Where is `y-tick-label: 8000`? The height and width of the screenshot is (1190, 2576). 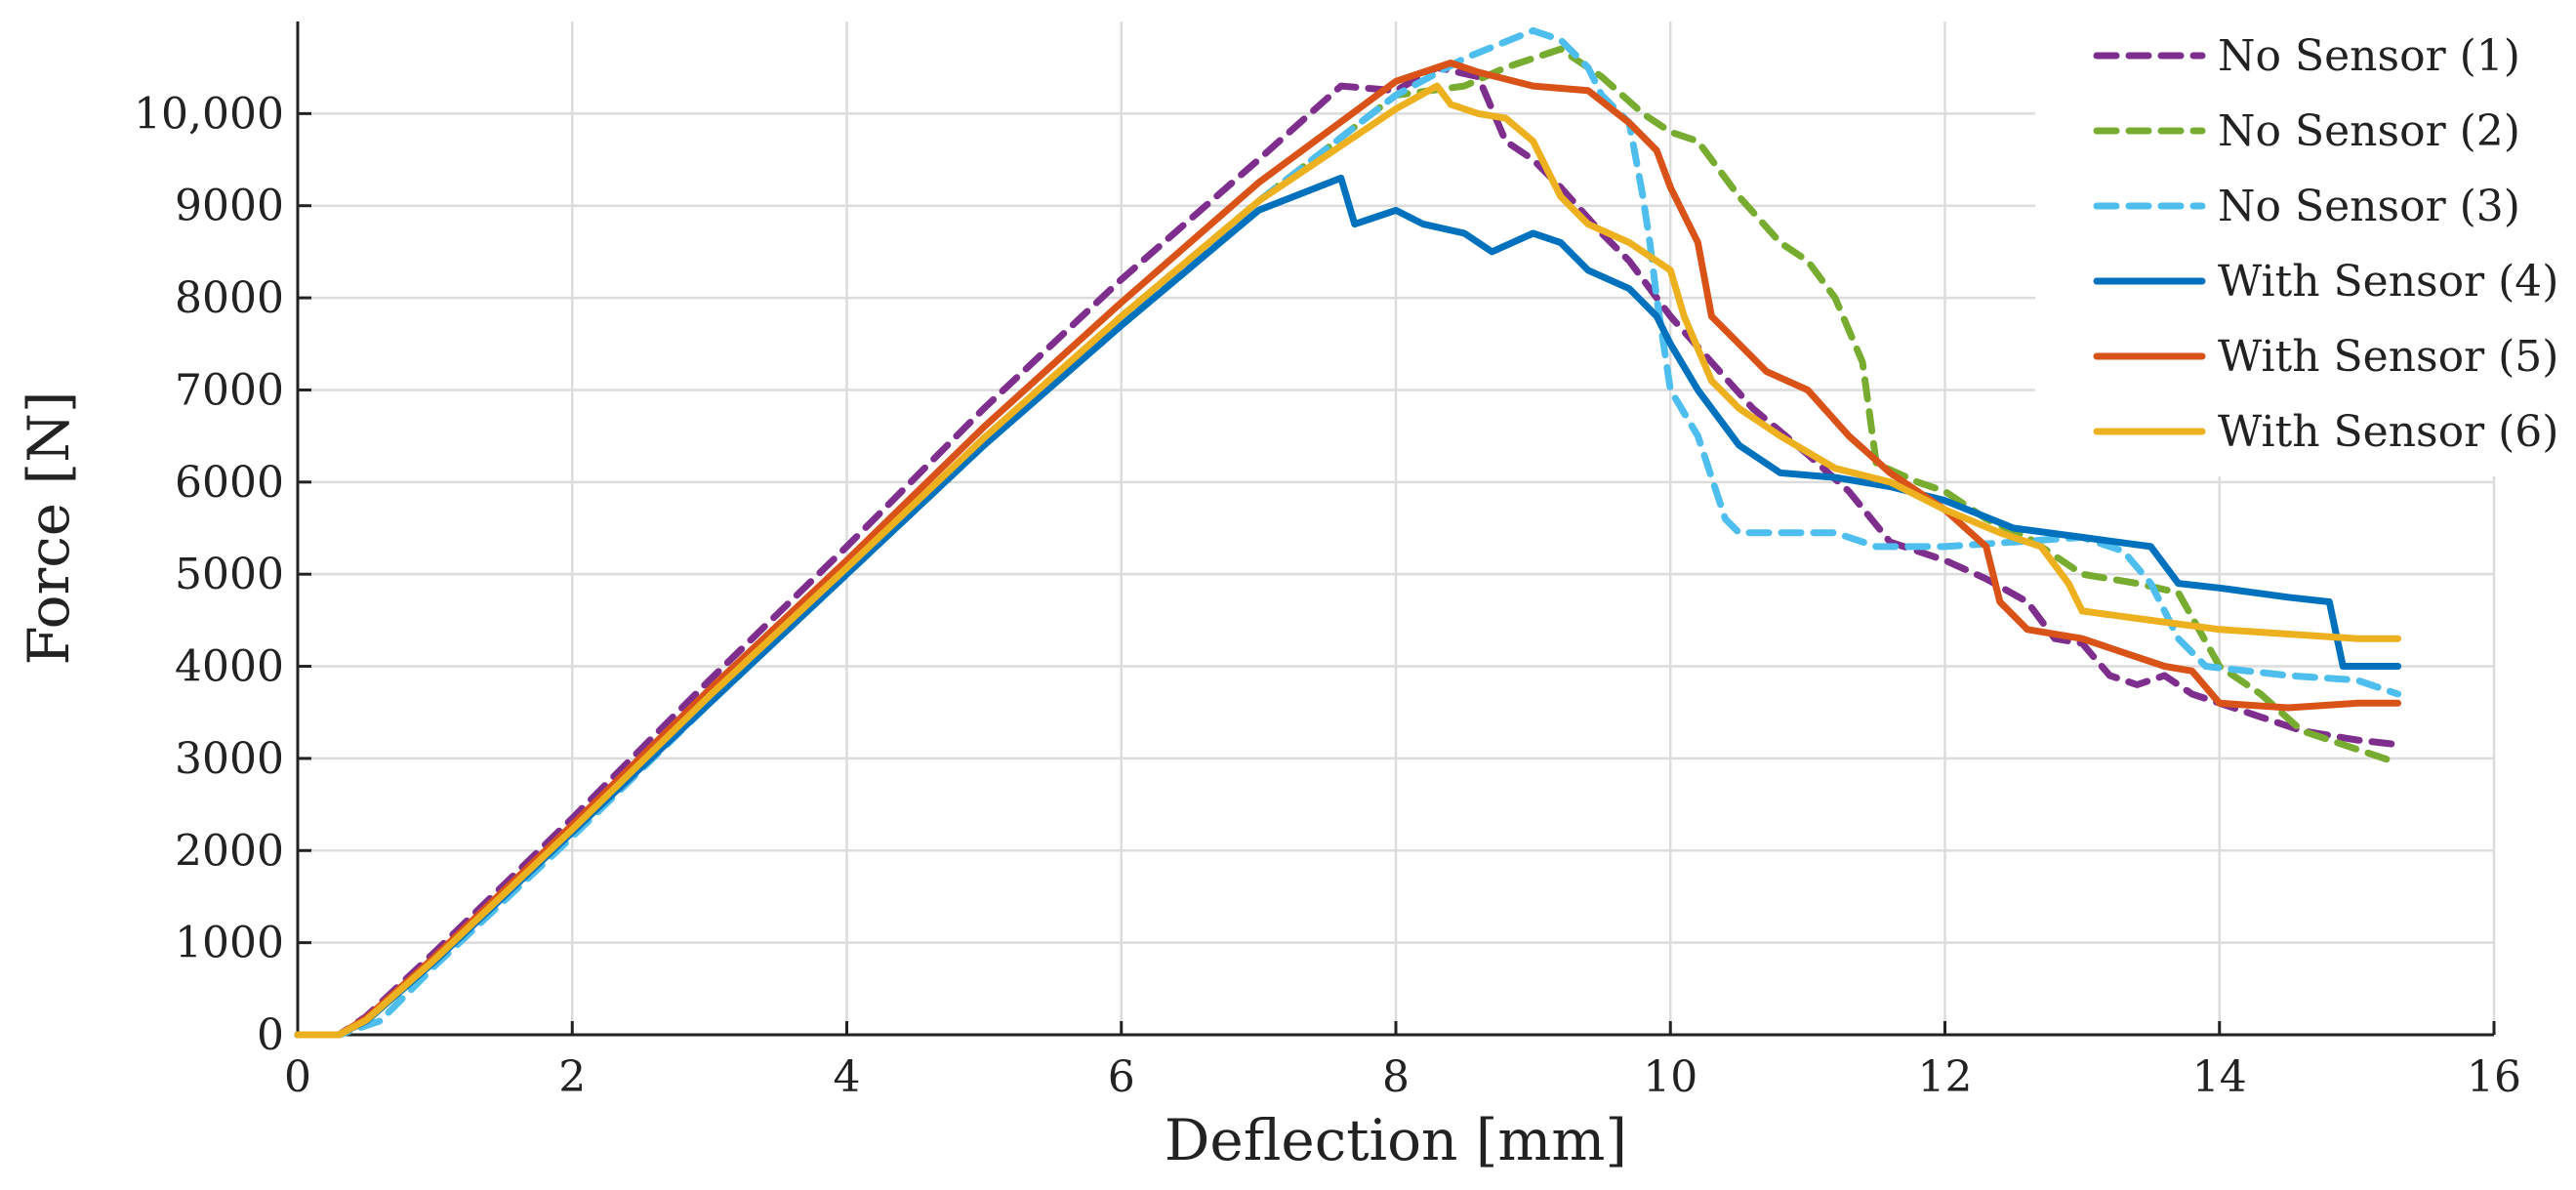 y-tick-label: 8000 is located at coordinates (229, 298).